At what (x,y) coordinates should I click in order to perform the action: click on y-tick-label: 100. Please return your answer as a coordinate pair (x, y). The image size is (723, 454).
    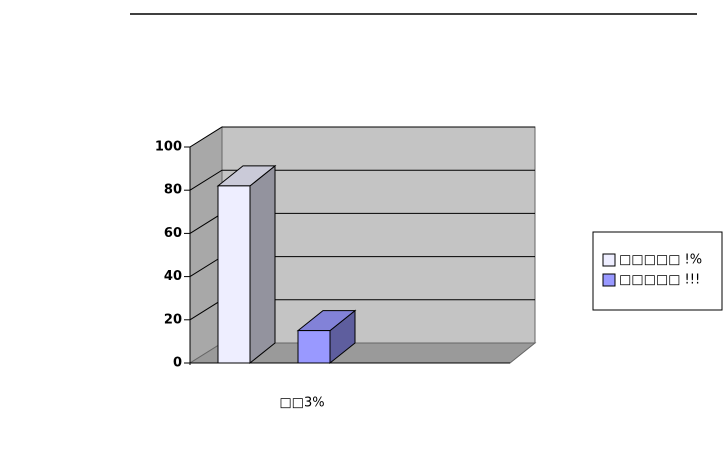
    Looking at the image, I should click on (168, 147).